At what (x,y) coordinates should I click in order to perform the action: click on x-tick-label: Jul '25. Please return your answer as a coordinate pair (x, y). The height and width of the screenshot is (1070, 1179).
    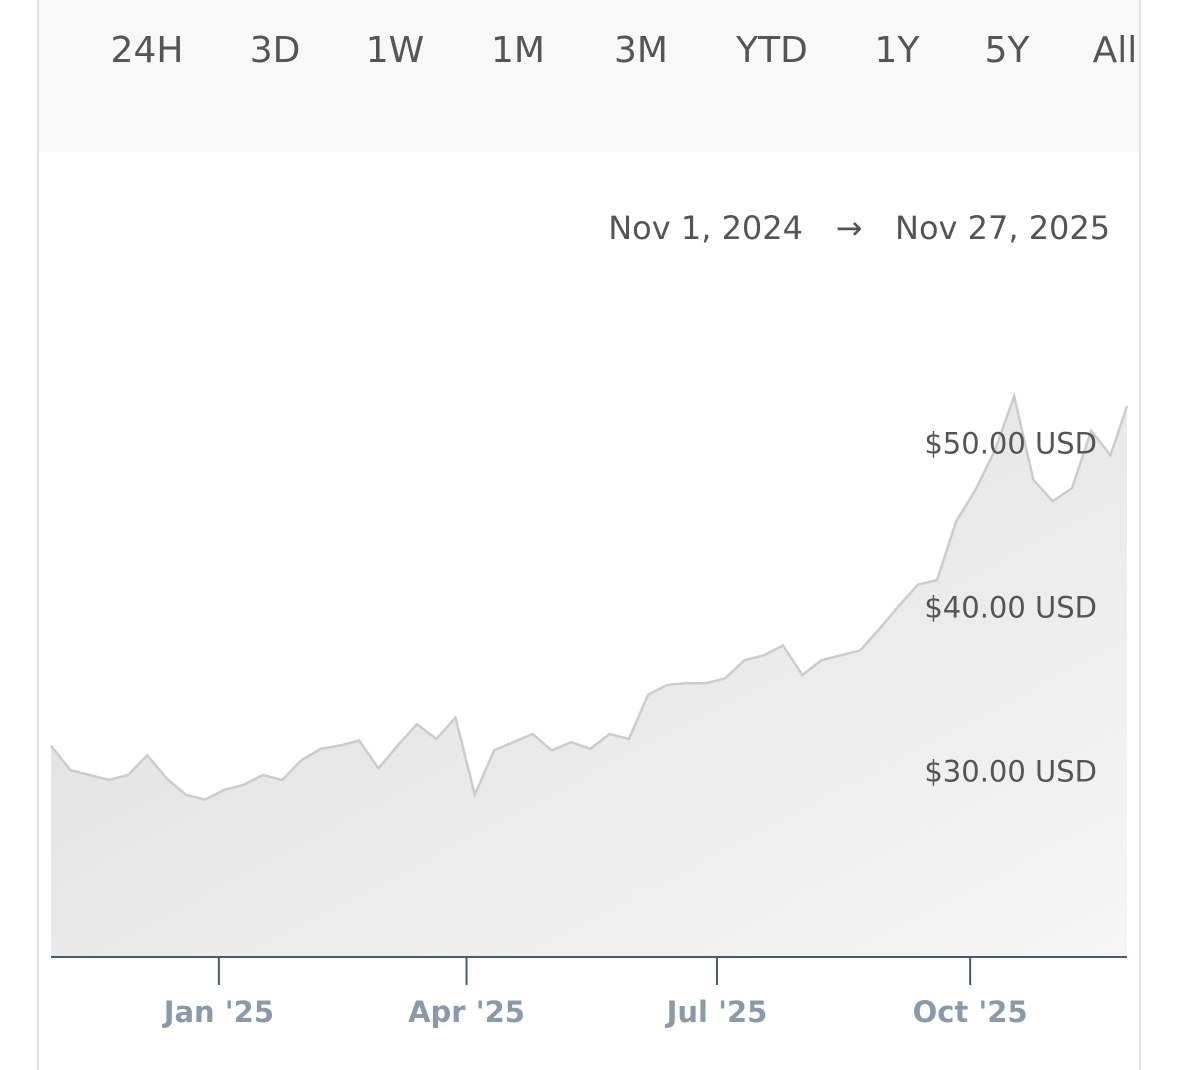
    Looking at the image, I should click on (716, 1012).